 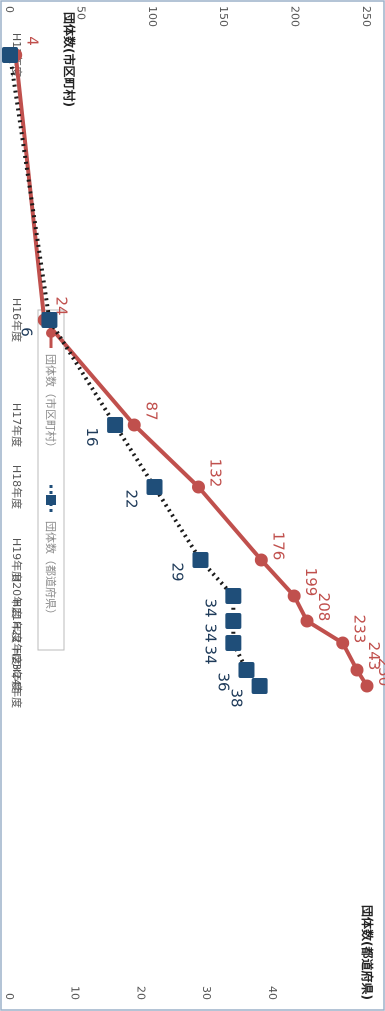 What do you see at coordinates (272, 993) in the screenshot?
I see `right-tick-label: 40` at bounding box center [272, 993].